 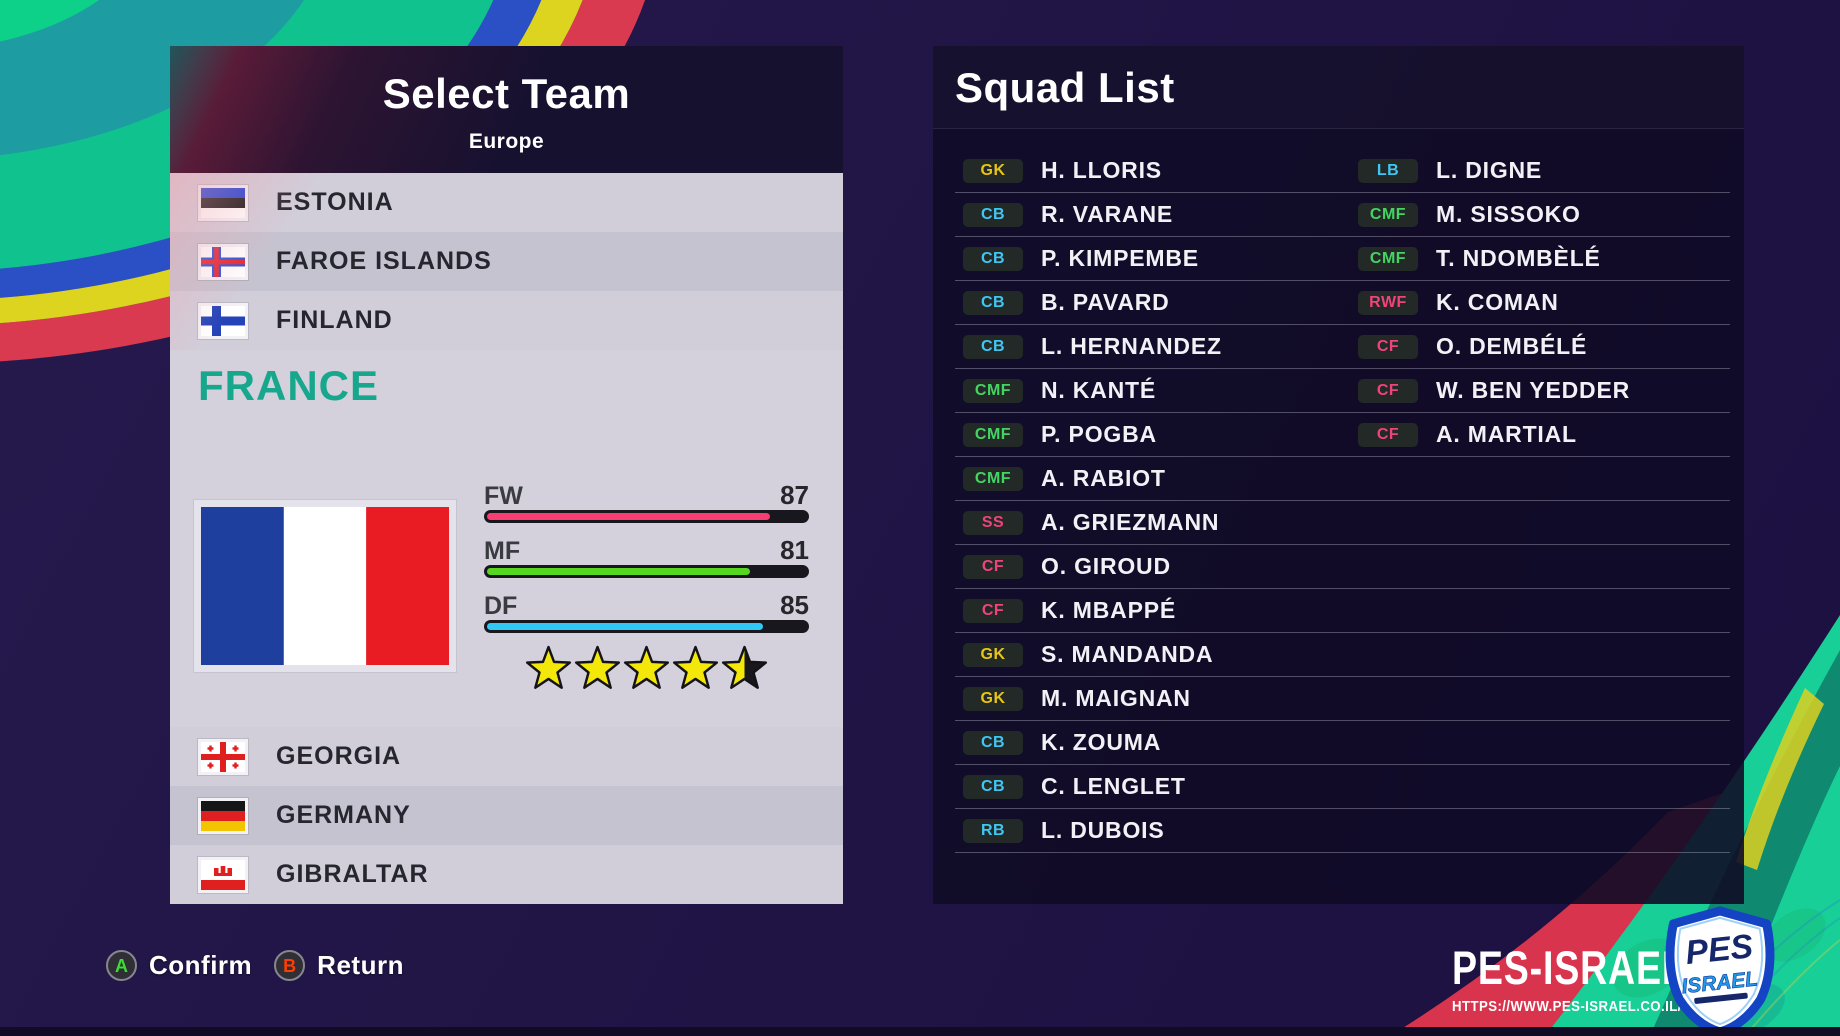 What do you see at coordinates (1338, 87) in the screenshot?
I see `squad-title-band` at bounding box center [1338, 87].